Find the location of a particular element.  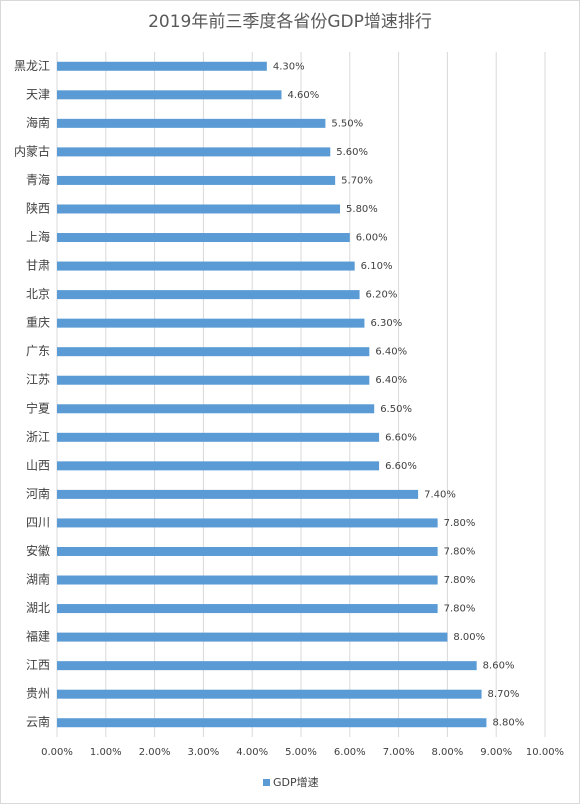

x-tick-label: 1.00% is located at coordinates (106, 752).